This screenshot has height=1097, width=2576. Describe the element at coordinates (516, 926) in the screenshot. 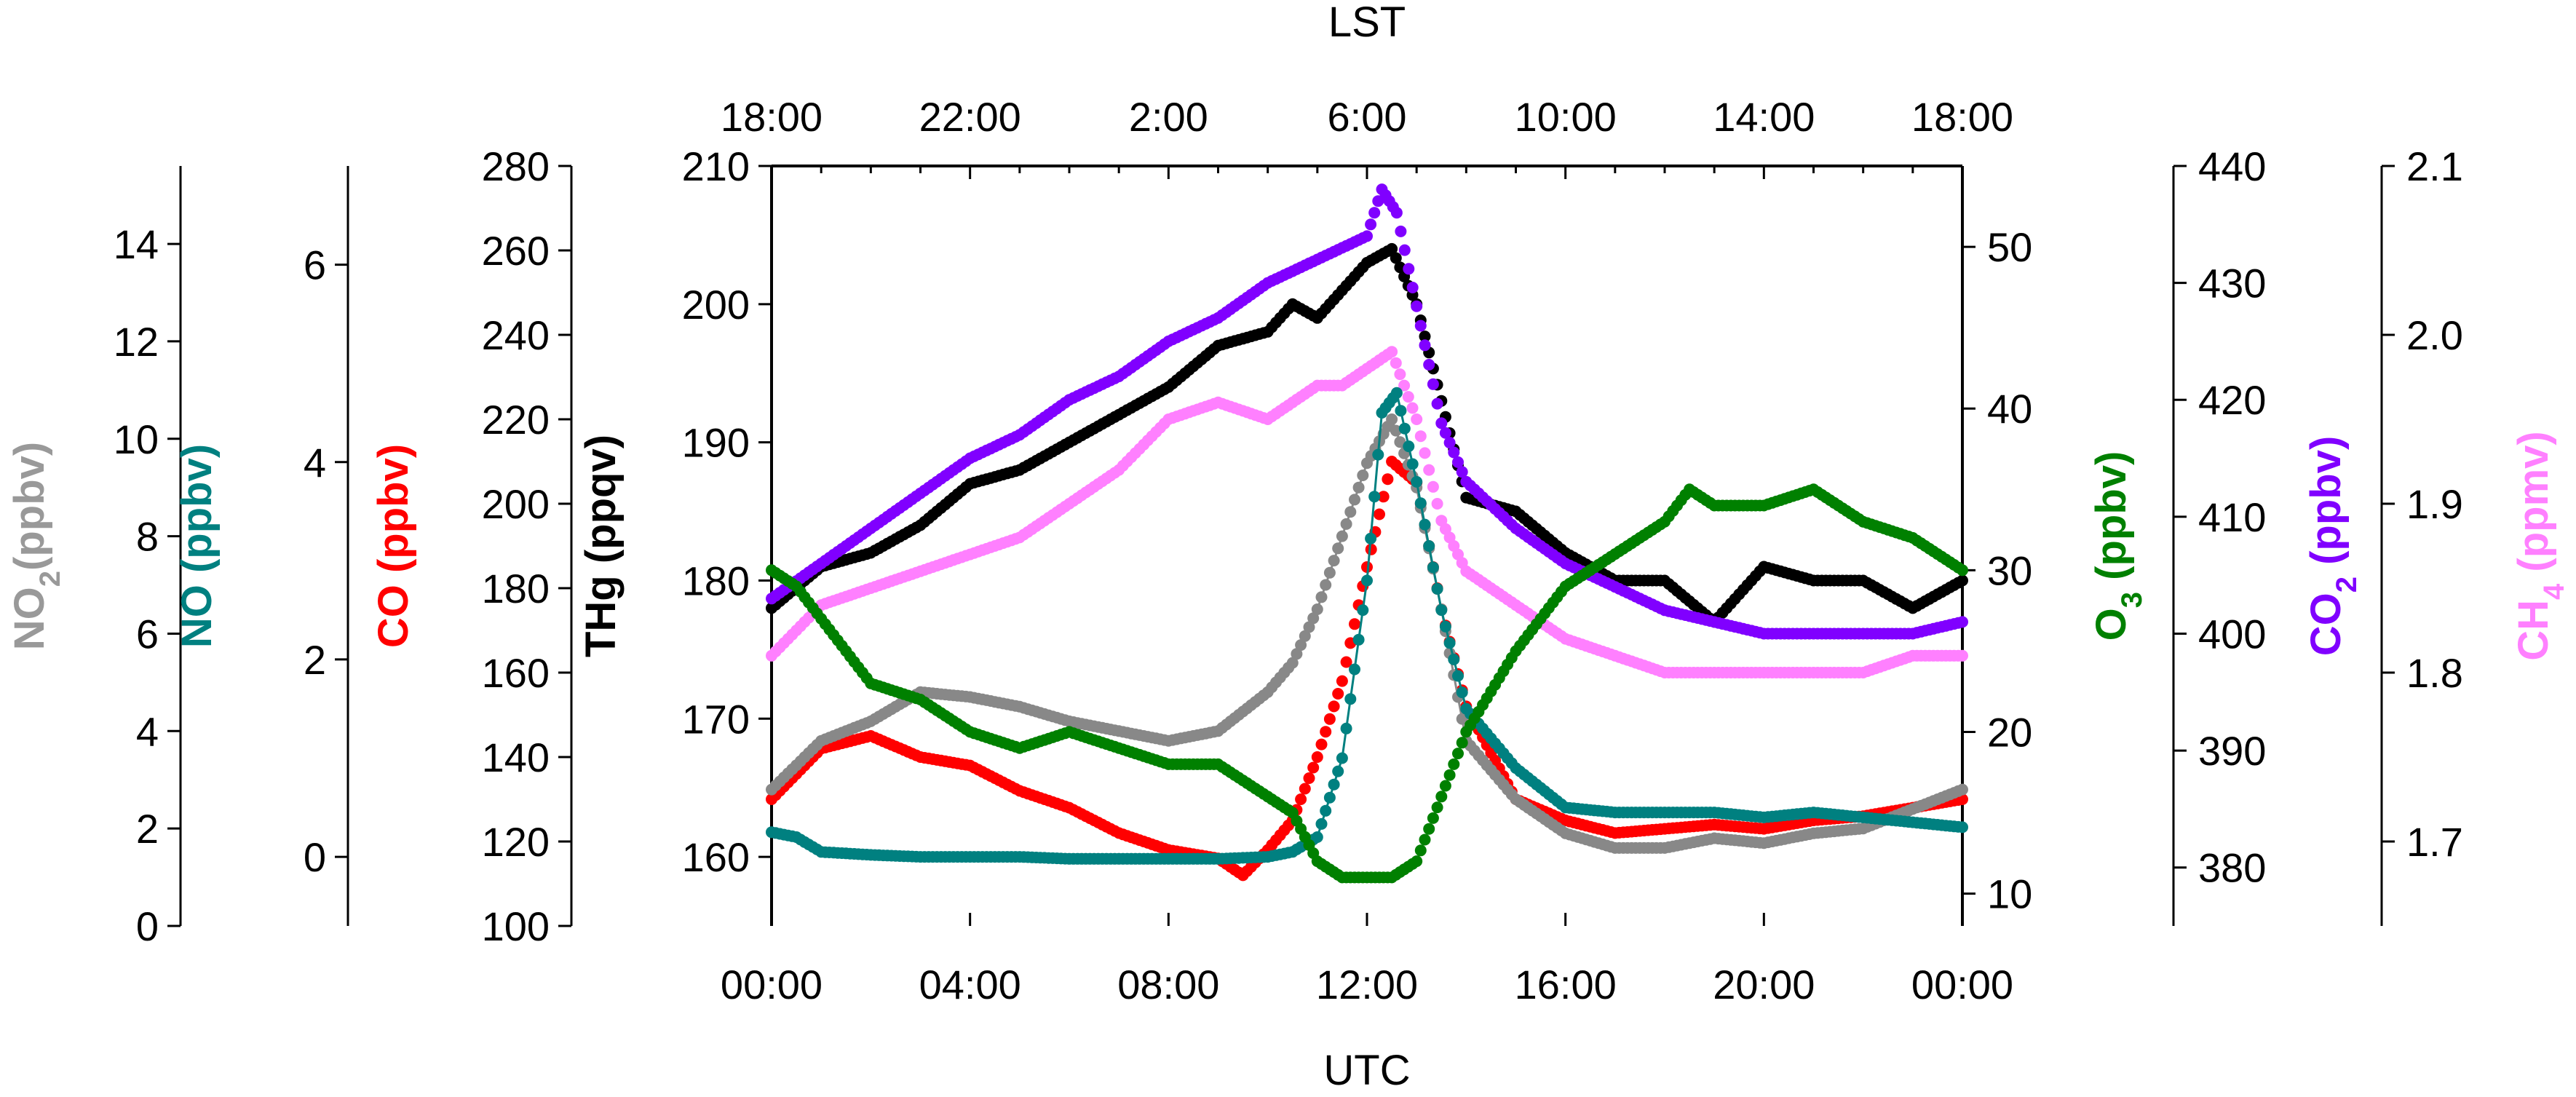

I see `co-tick-label: 100` at that location.